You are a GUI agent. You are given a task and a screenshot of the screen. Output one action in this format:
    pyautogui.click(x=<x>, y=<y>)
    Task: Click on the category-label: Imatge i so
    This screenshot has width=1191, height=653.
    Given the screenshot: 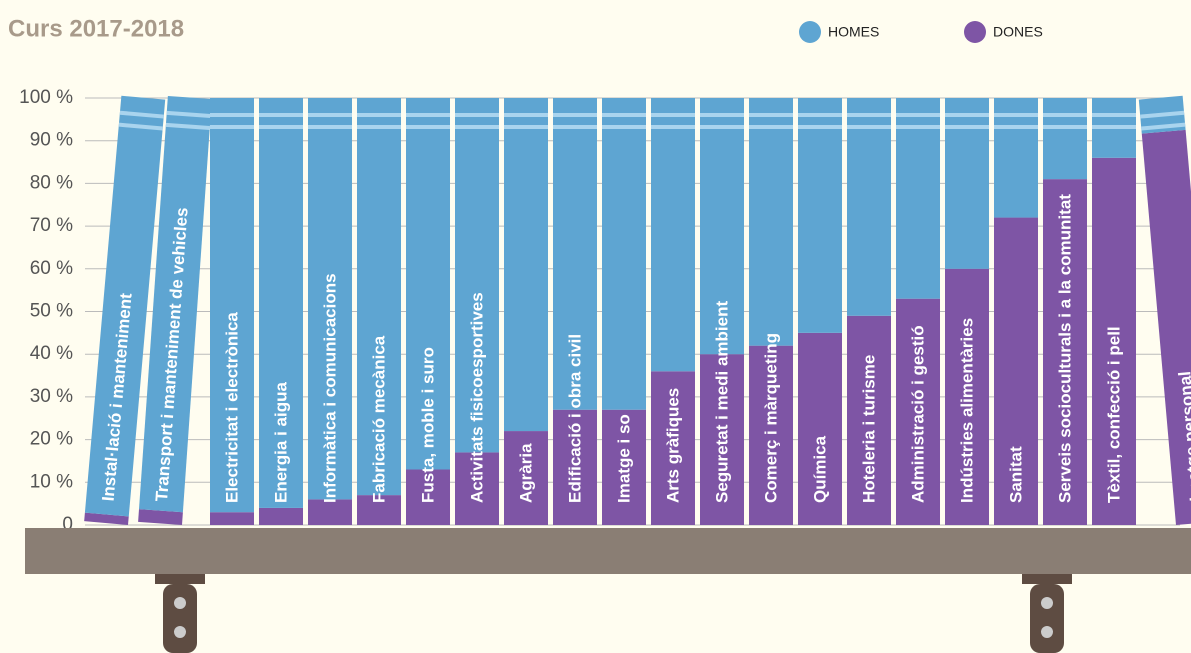 What is the action you would take?
    pyautogui.click(x=623, y=458)
    